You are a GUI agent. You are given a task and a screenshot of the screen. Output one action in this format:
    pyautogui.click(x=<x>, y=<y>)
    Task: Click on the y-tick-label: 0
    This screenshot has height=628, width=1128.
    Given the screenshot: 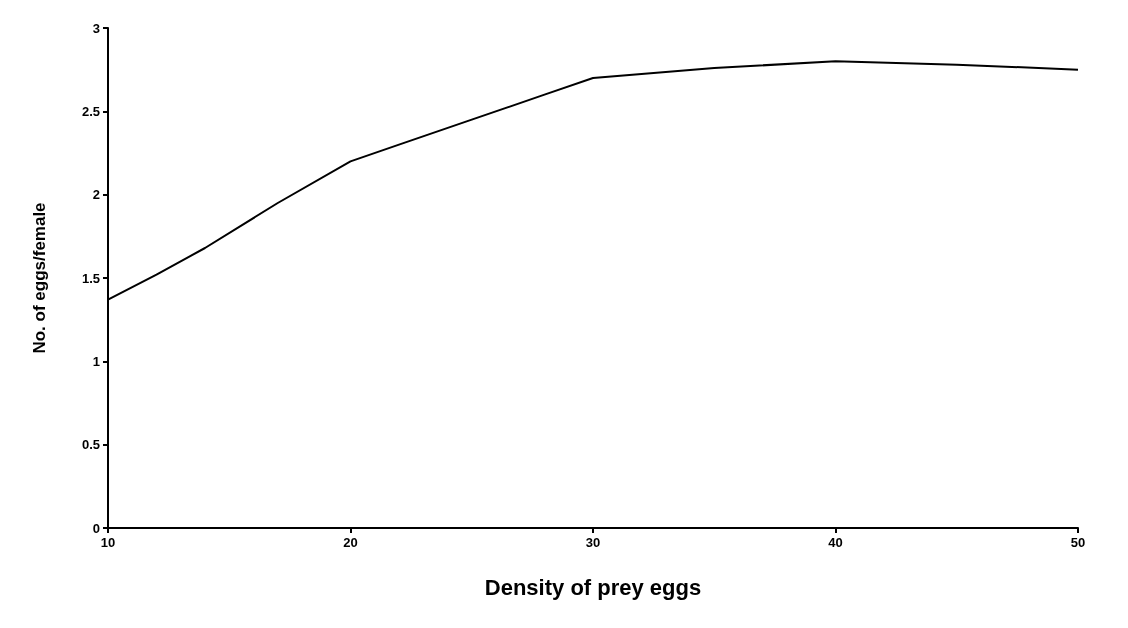 What is the action you would take?
    pyautogui.click(x=96, y=528)
    